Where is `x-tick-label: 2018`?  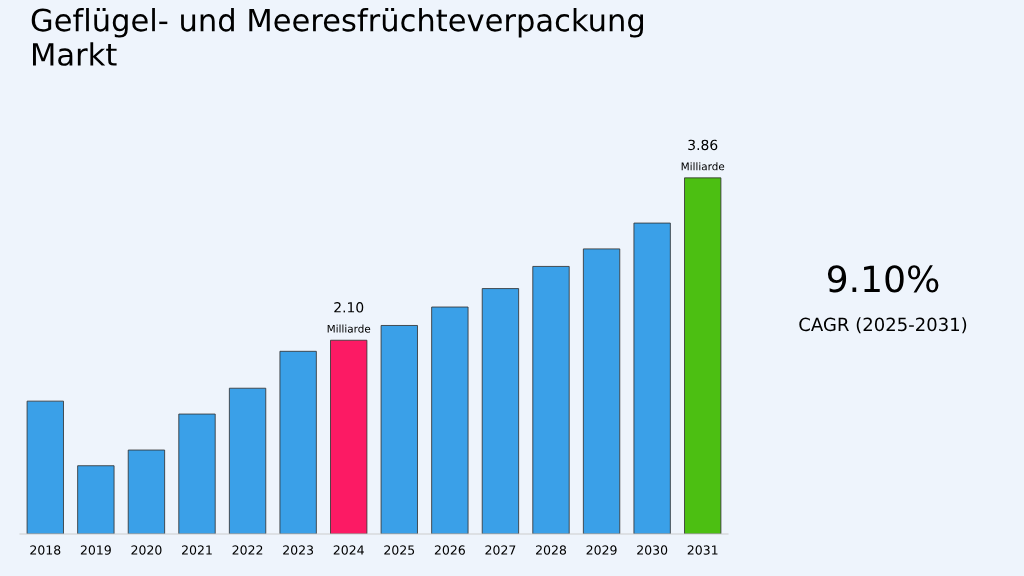 x-tick-label: 2018 is located at coordinates (45, 550).